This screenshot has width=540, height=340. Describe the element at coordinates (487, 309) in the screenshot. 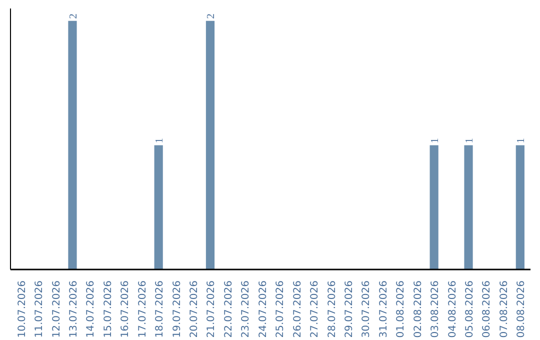

I see `x-tick-label: 06.08.2026` at that location.